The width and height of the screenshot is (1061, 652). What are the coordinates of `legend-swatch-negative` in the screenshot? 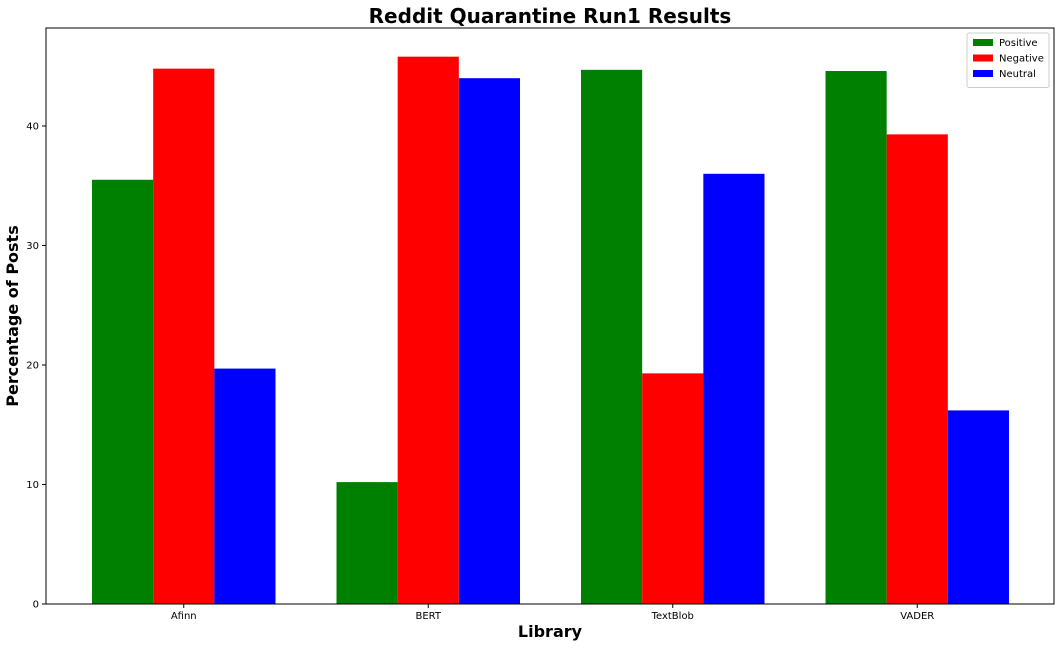 It's located at (983, 58).